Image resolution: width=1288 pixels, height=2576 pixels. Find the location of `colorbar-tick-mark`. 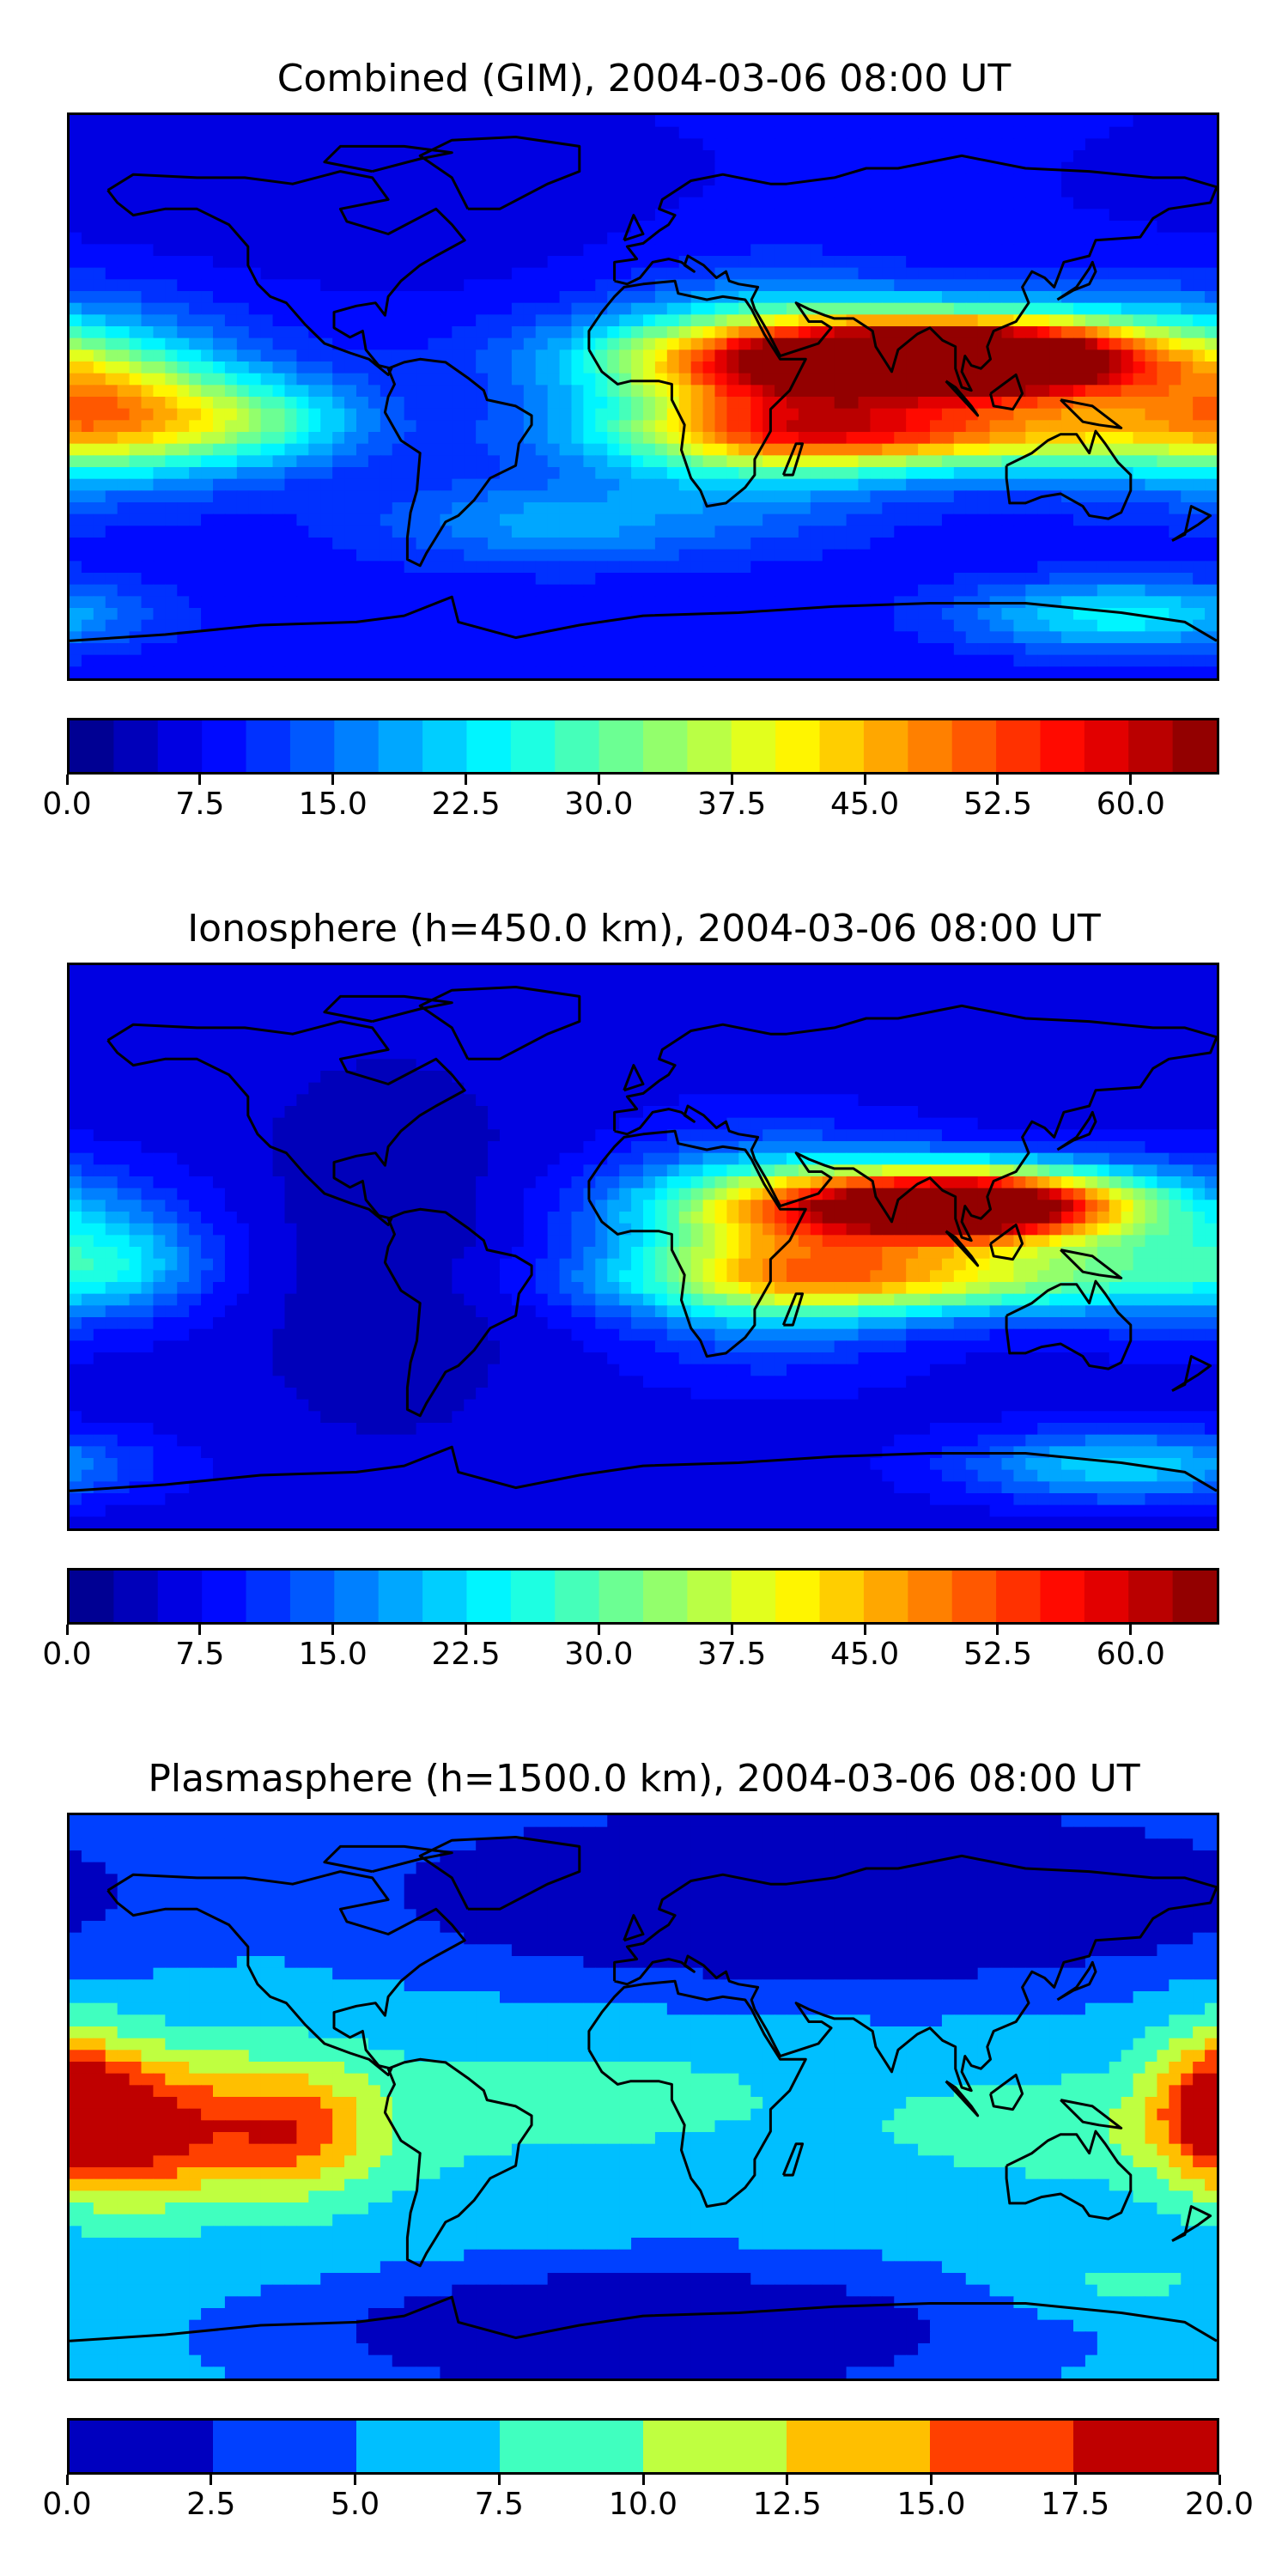

colorbar-tick-mark is located at coordinates (731, 780).